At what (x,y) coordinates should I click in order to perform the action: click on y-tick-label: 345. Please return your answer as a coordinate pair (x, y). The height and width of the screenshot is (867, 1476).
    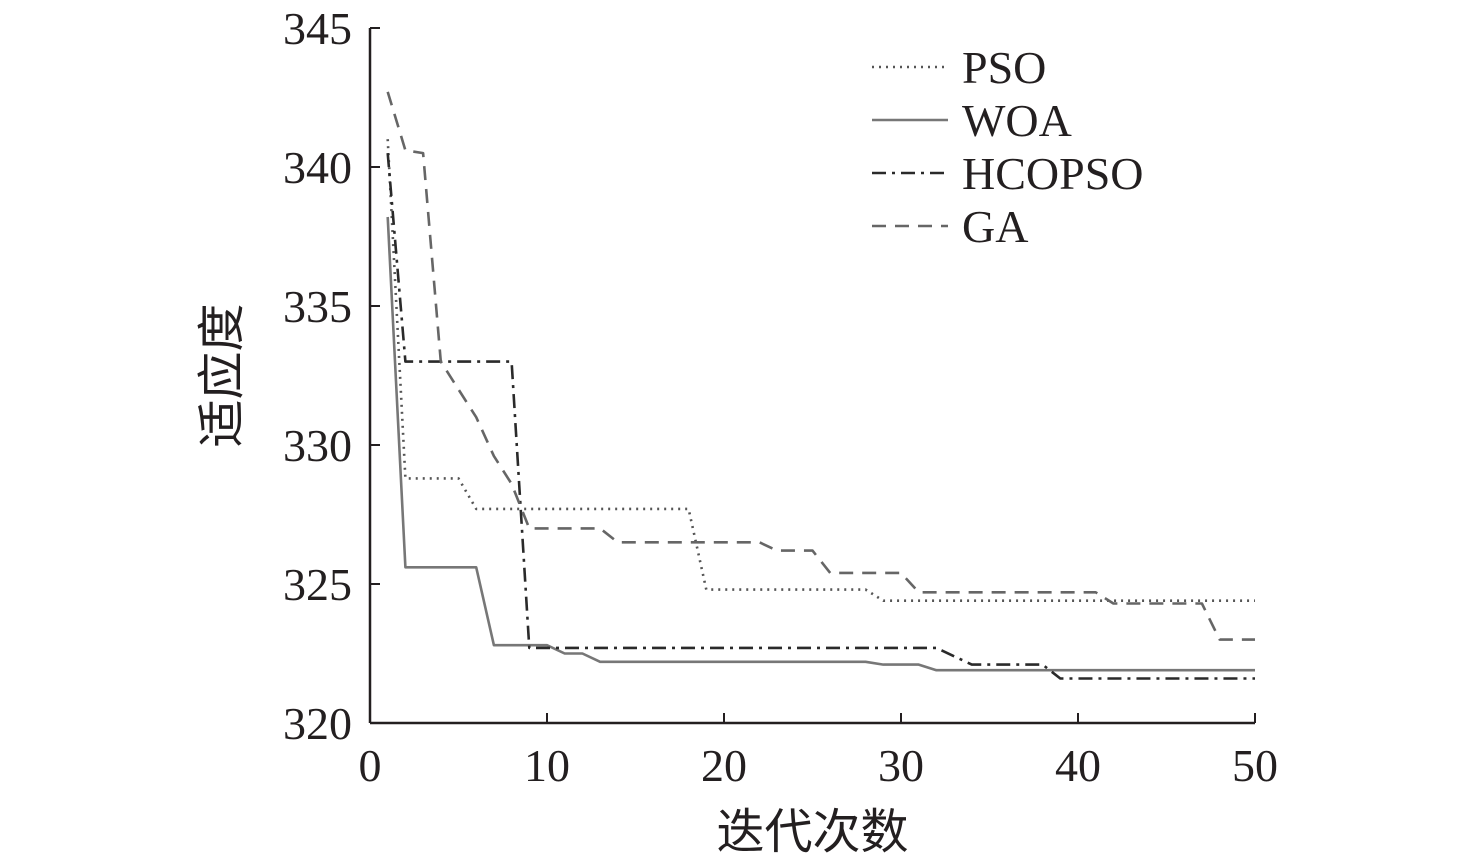
    Looking at the image, I should click on (317, 28).